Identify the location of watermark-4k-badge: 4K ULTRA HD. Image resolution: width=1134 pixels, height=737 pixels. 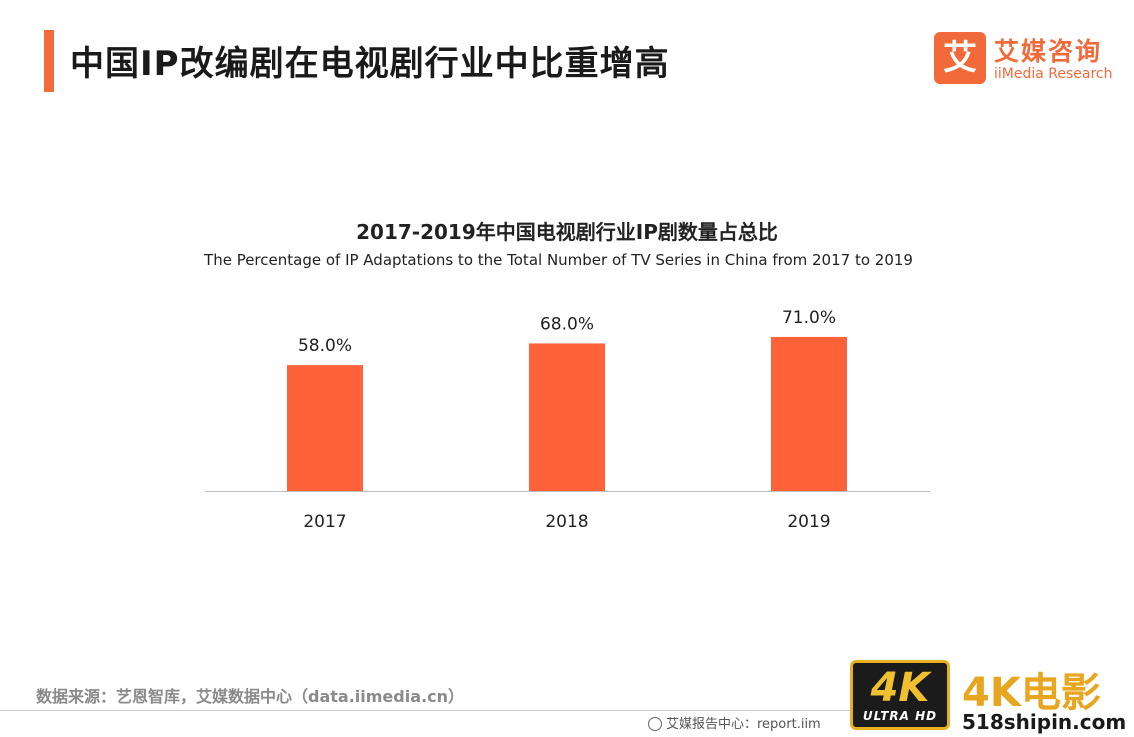
(900, 695).